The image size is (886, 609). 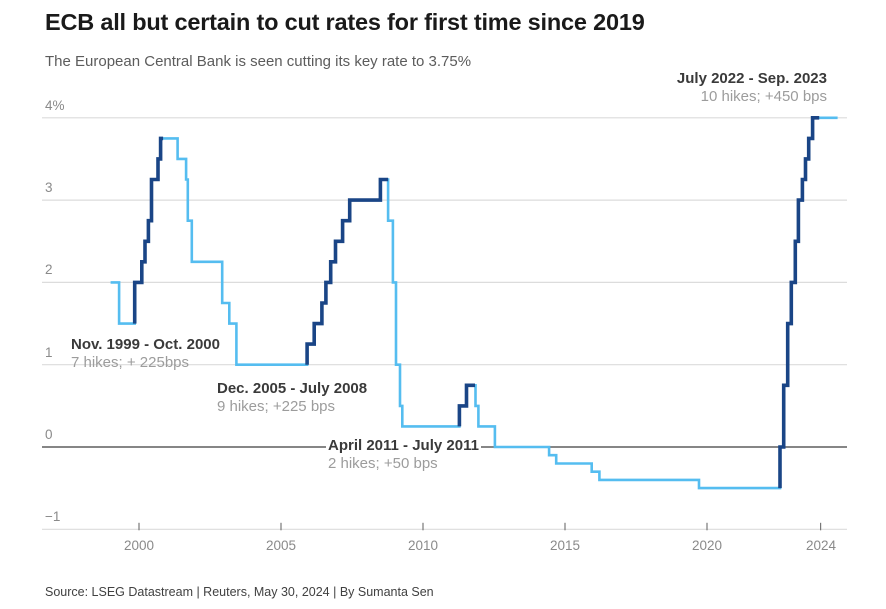 What do you see at coordinates (763, 96) in the screenshot?
I see `annotation-subtitle: 10 hikes; +450 bps` at bounding box center [763, 96].